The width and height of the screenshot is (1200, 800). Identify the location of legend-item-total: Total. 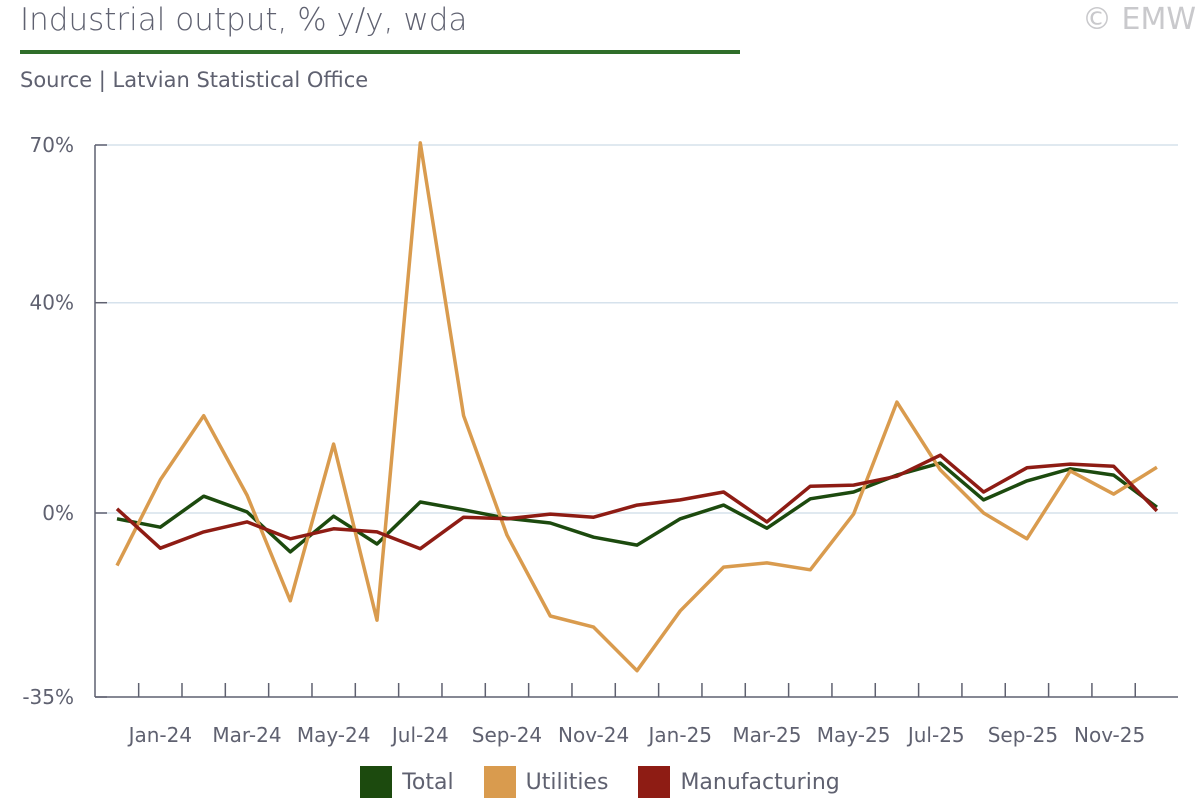
(407, 782).